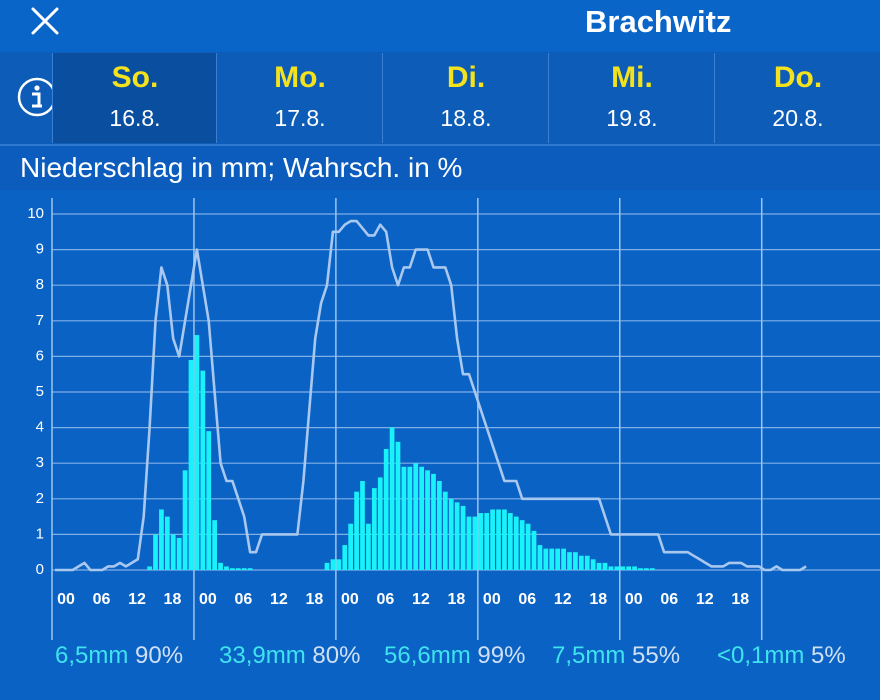  I want to click on precip-amount: 33,9mm, so click(262, 655).